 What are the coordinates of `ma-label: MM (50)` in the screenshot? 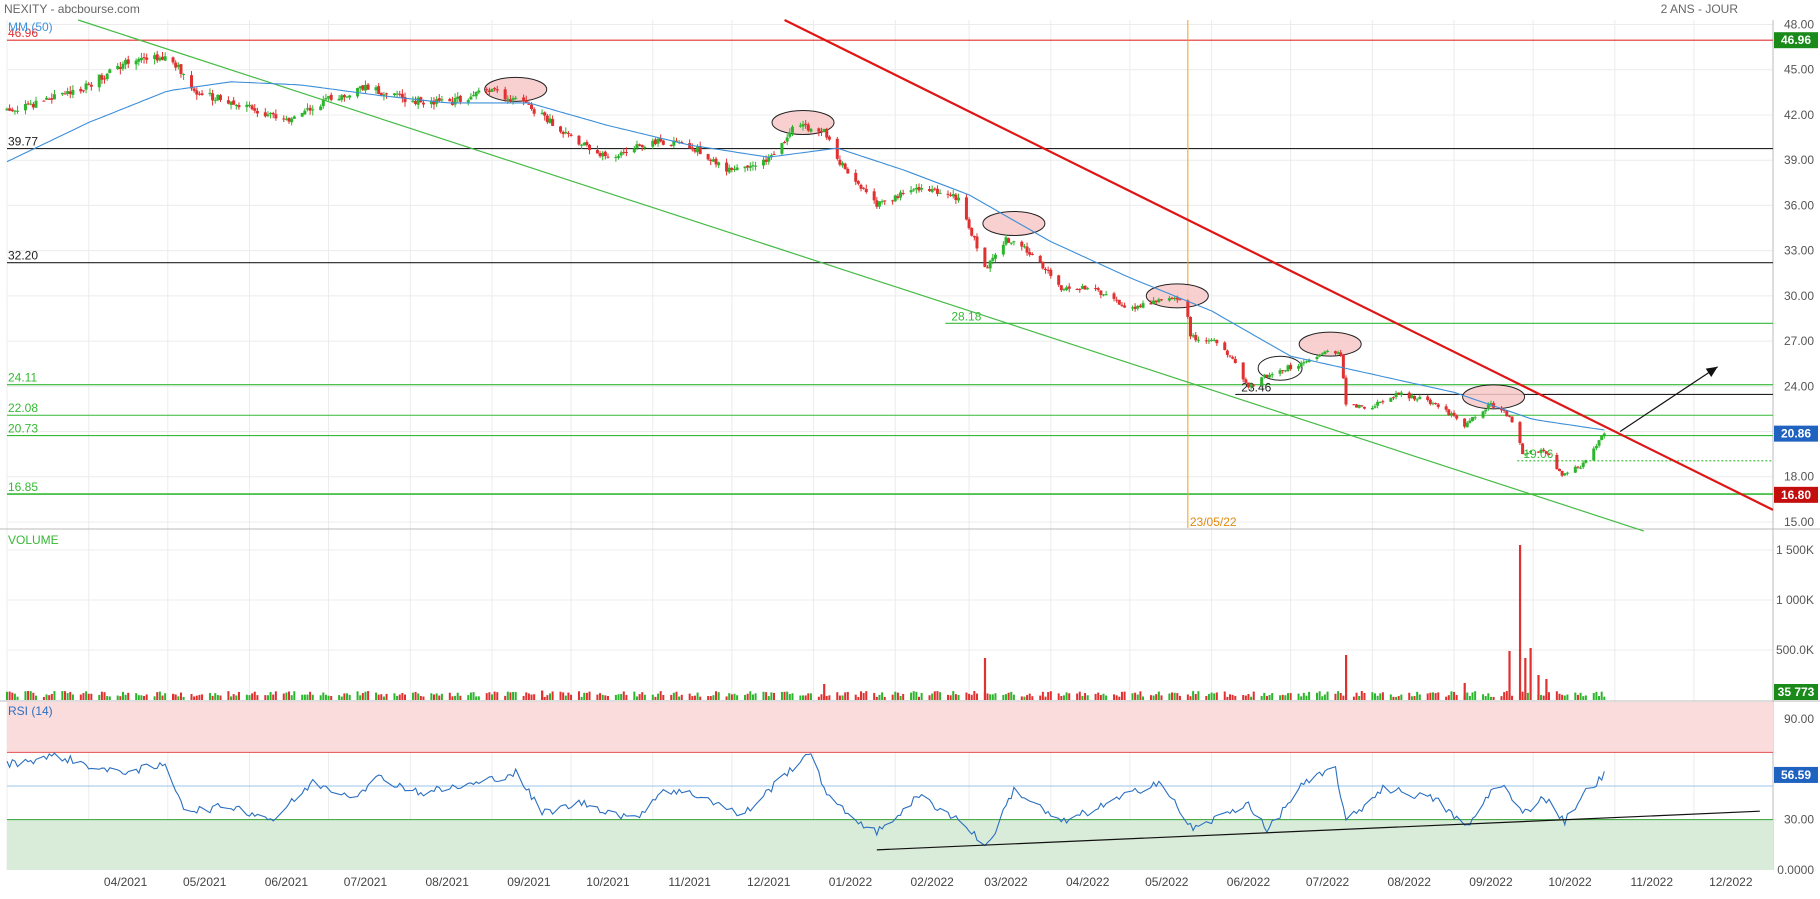 It's located at (30, 27).